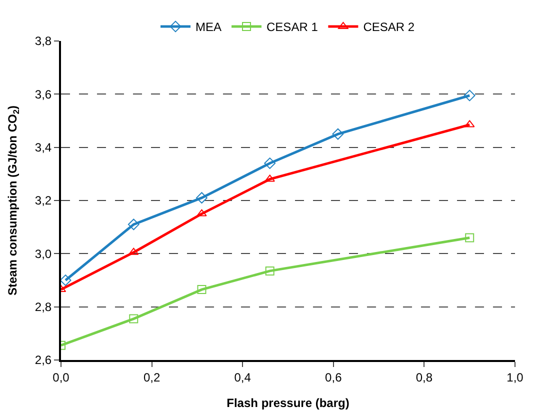  Describe the element at coordinates (209, 27) in the screenshot. I see `legend-label: MEA` at that location.